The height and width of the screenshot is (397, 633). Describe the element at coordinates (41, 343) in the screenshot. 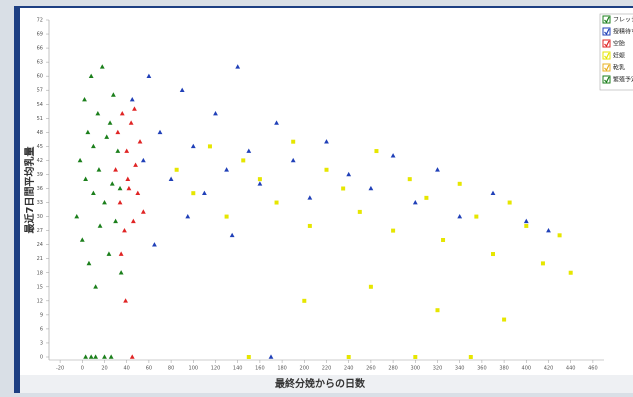

I see `y-tick-label: 3` at that location.